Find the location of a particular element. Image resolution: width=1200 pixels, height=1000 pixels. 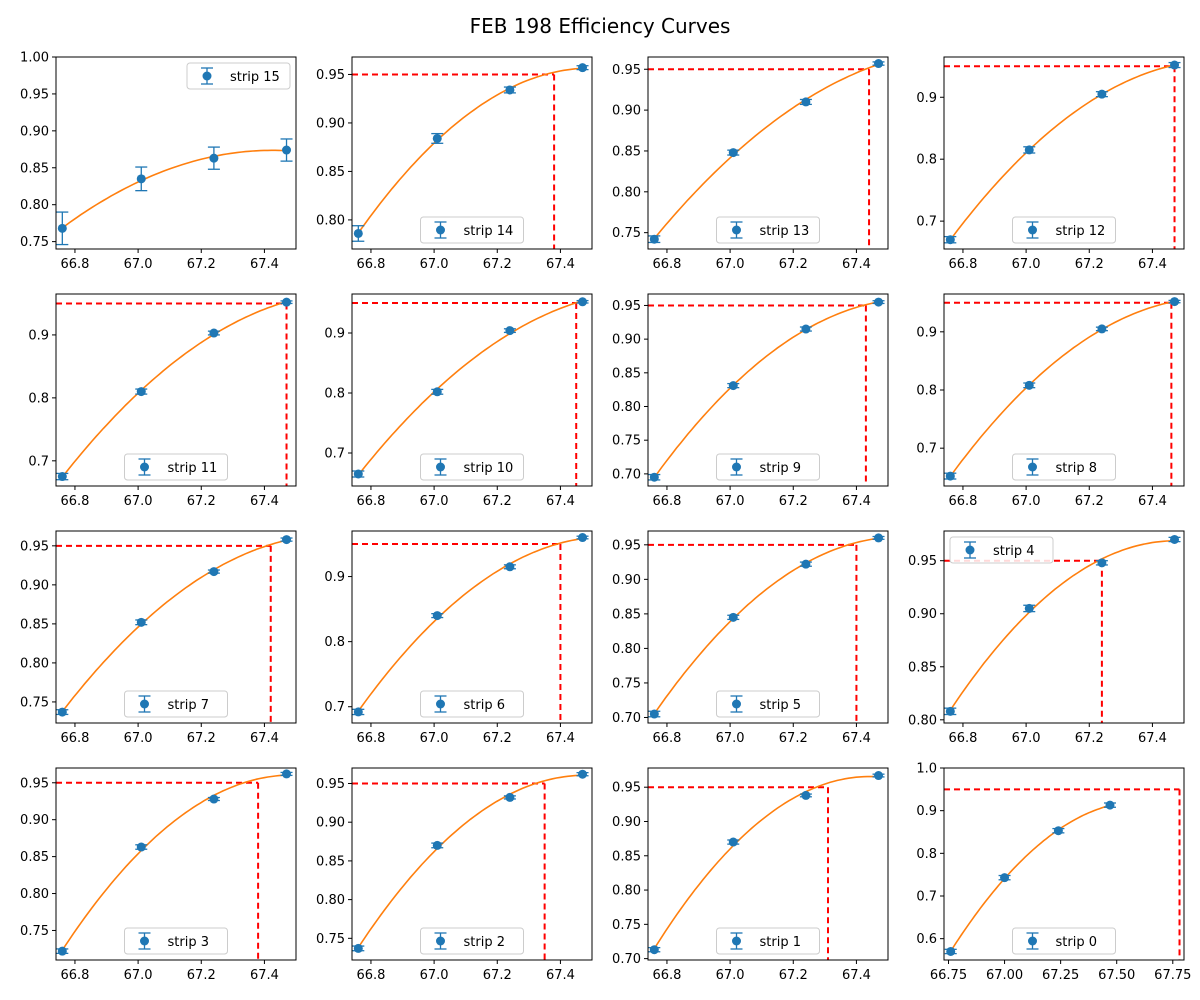

legend: strip 6 is located at coordinates (472, 704).